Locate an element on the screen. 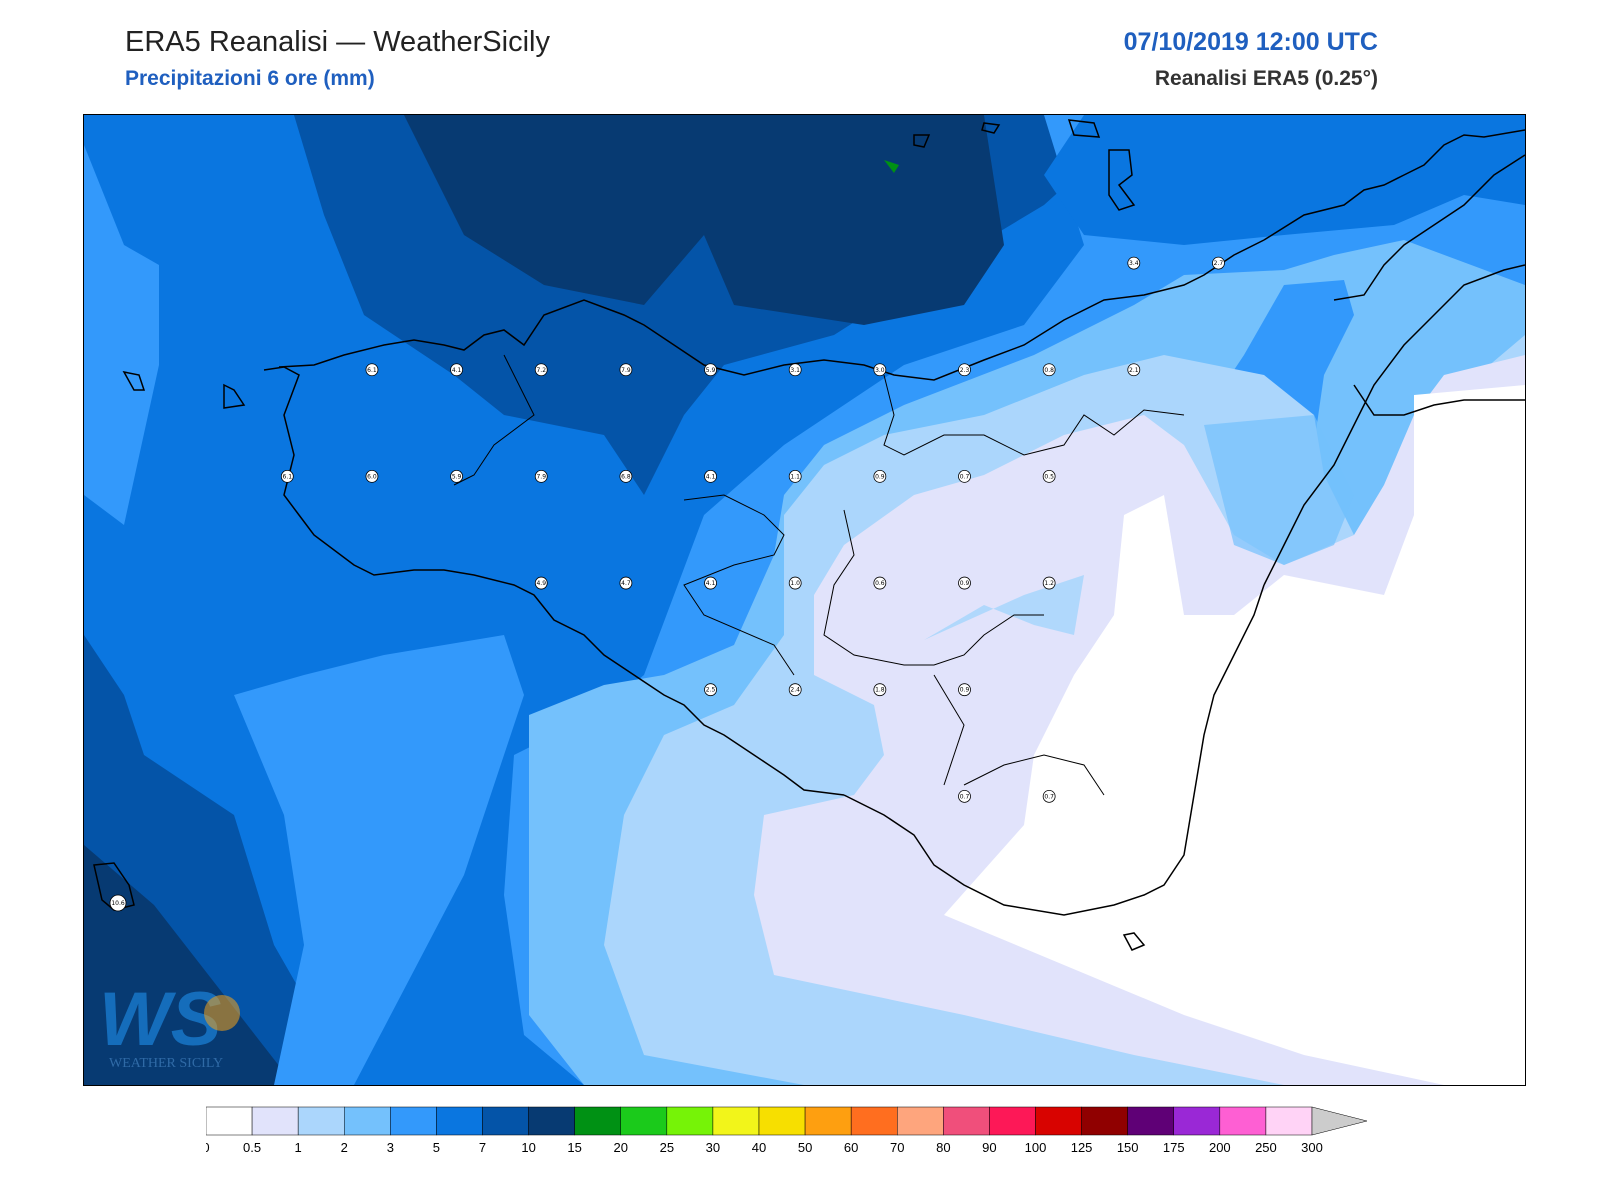 The width and height of the screenshot is (1600, 1200). colorbar-tick-label: 300 is located at coordinates (1312, 1147).